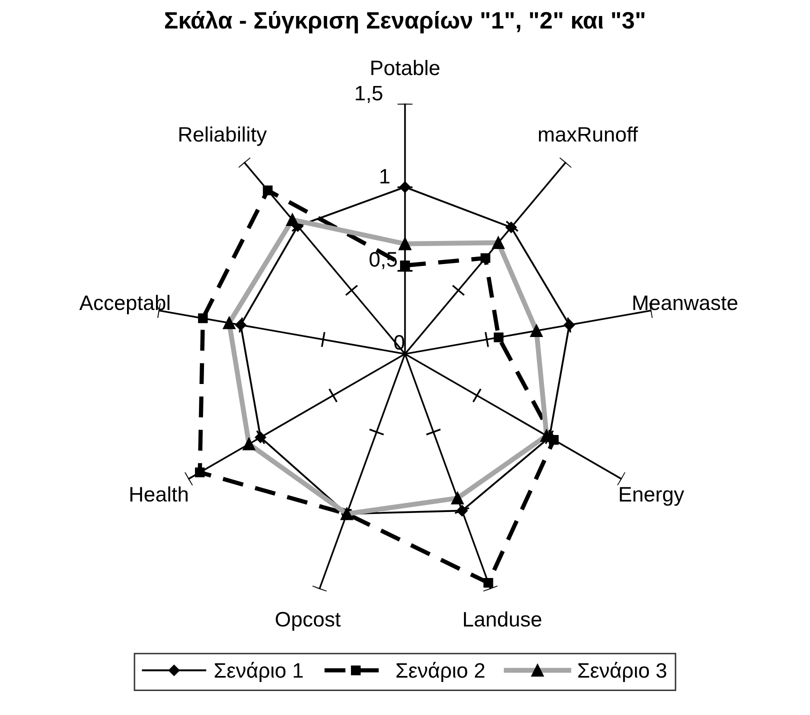 Image resolution: width=810 pixels, height=715 pixels. Describe the element at coordinates (124, 304) in the screenshot. I see `spoke-label: Acceptabl` at that location.